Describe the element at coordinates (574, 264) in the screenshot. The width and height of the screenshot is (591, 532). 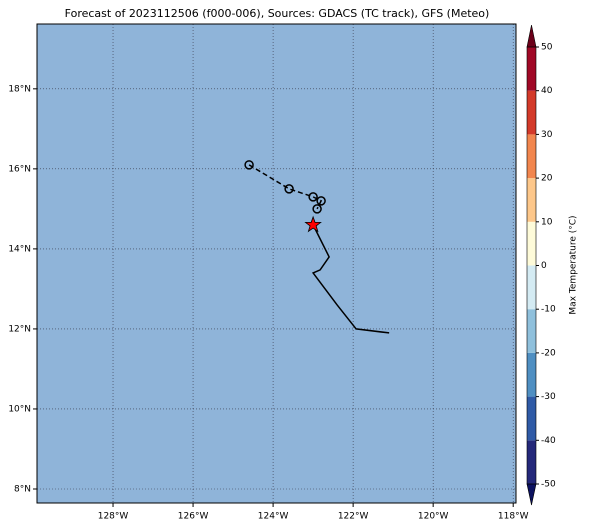
I see `colorbar-label: Max Temperature (°C)` at that location.